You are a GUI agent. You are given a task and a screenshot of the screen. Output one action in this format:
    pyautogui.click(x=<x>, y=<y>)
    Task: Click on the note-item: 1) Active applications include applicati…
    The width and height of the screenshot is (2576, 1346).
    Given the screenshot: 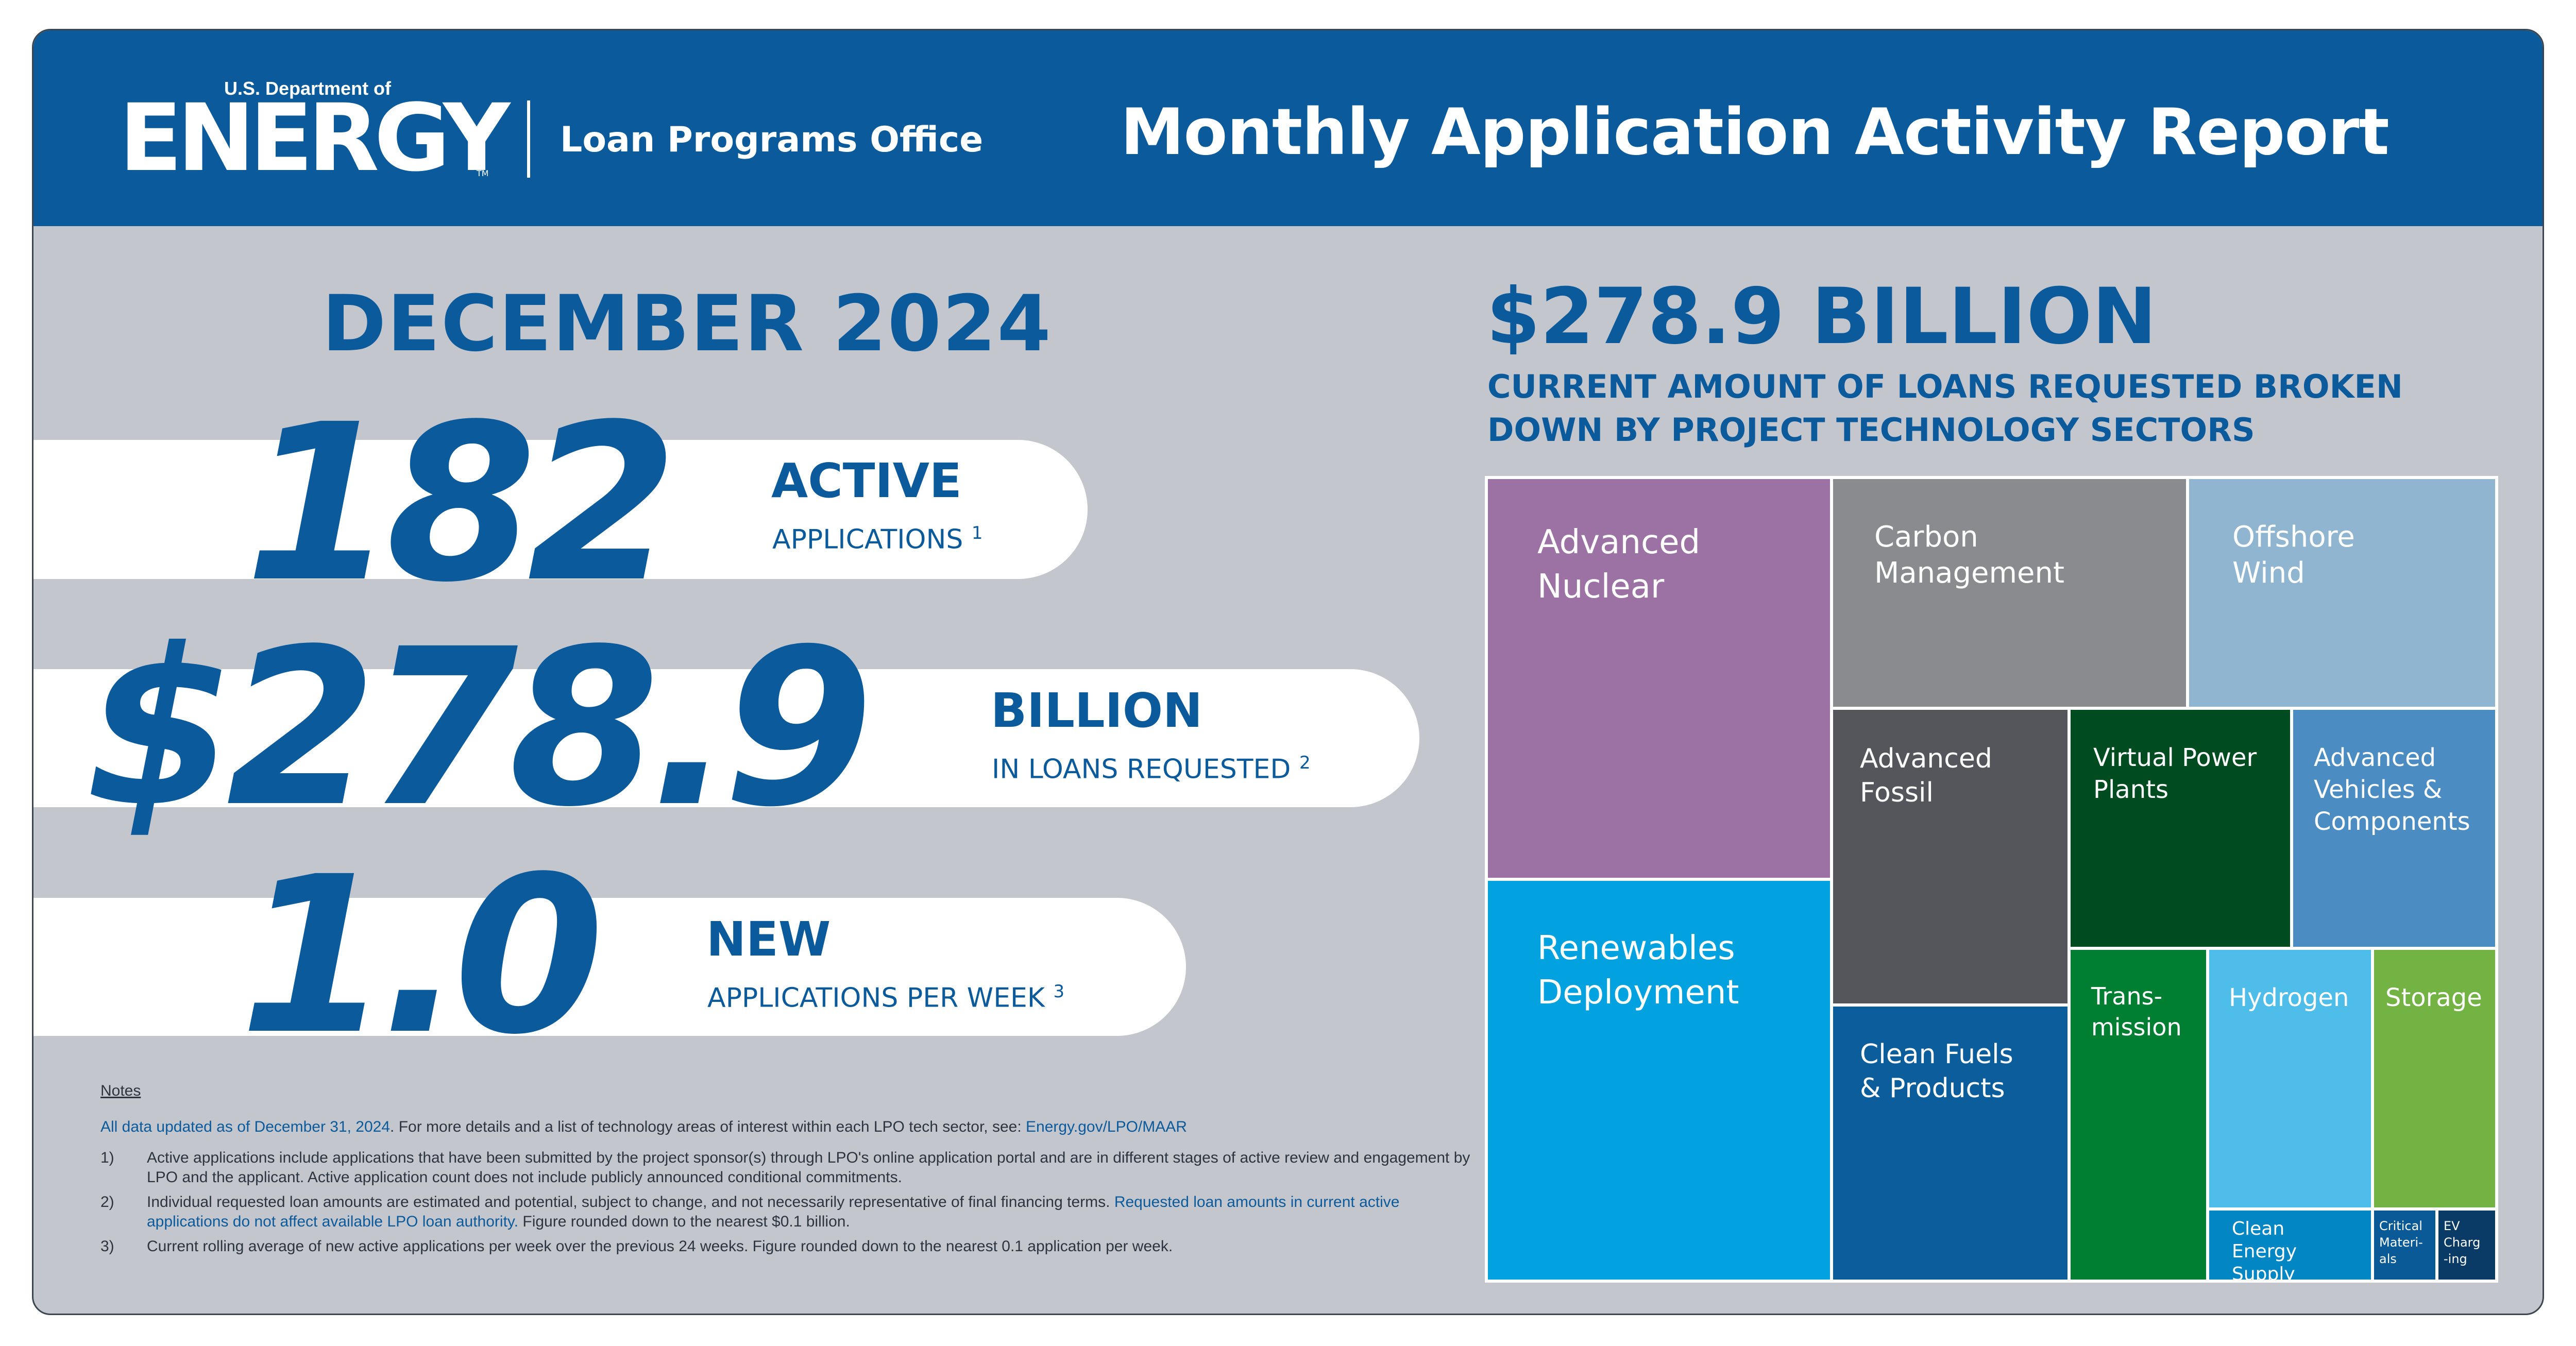 What is the action you would take?
    pyautogui.click(x=785, y=1167)
    